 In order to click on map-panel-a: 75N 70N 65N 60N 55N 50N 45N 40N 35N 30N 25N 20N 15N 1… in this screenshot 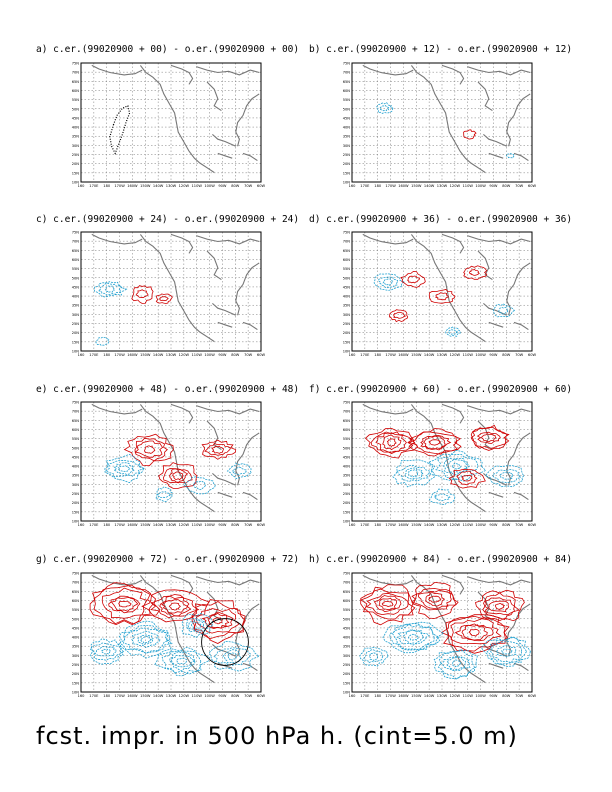, I will do `click(169, 125)`.